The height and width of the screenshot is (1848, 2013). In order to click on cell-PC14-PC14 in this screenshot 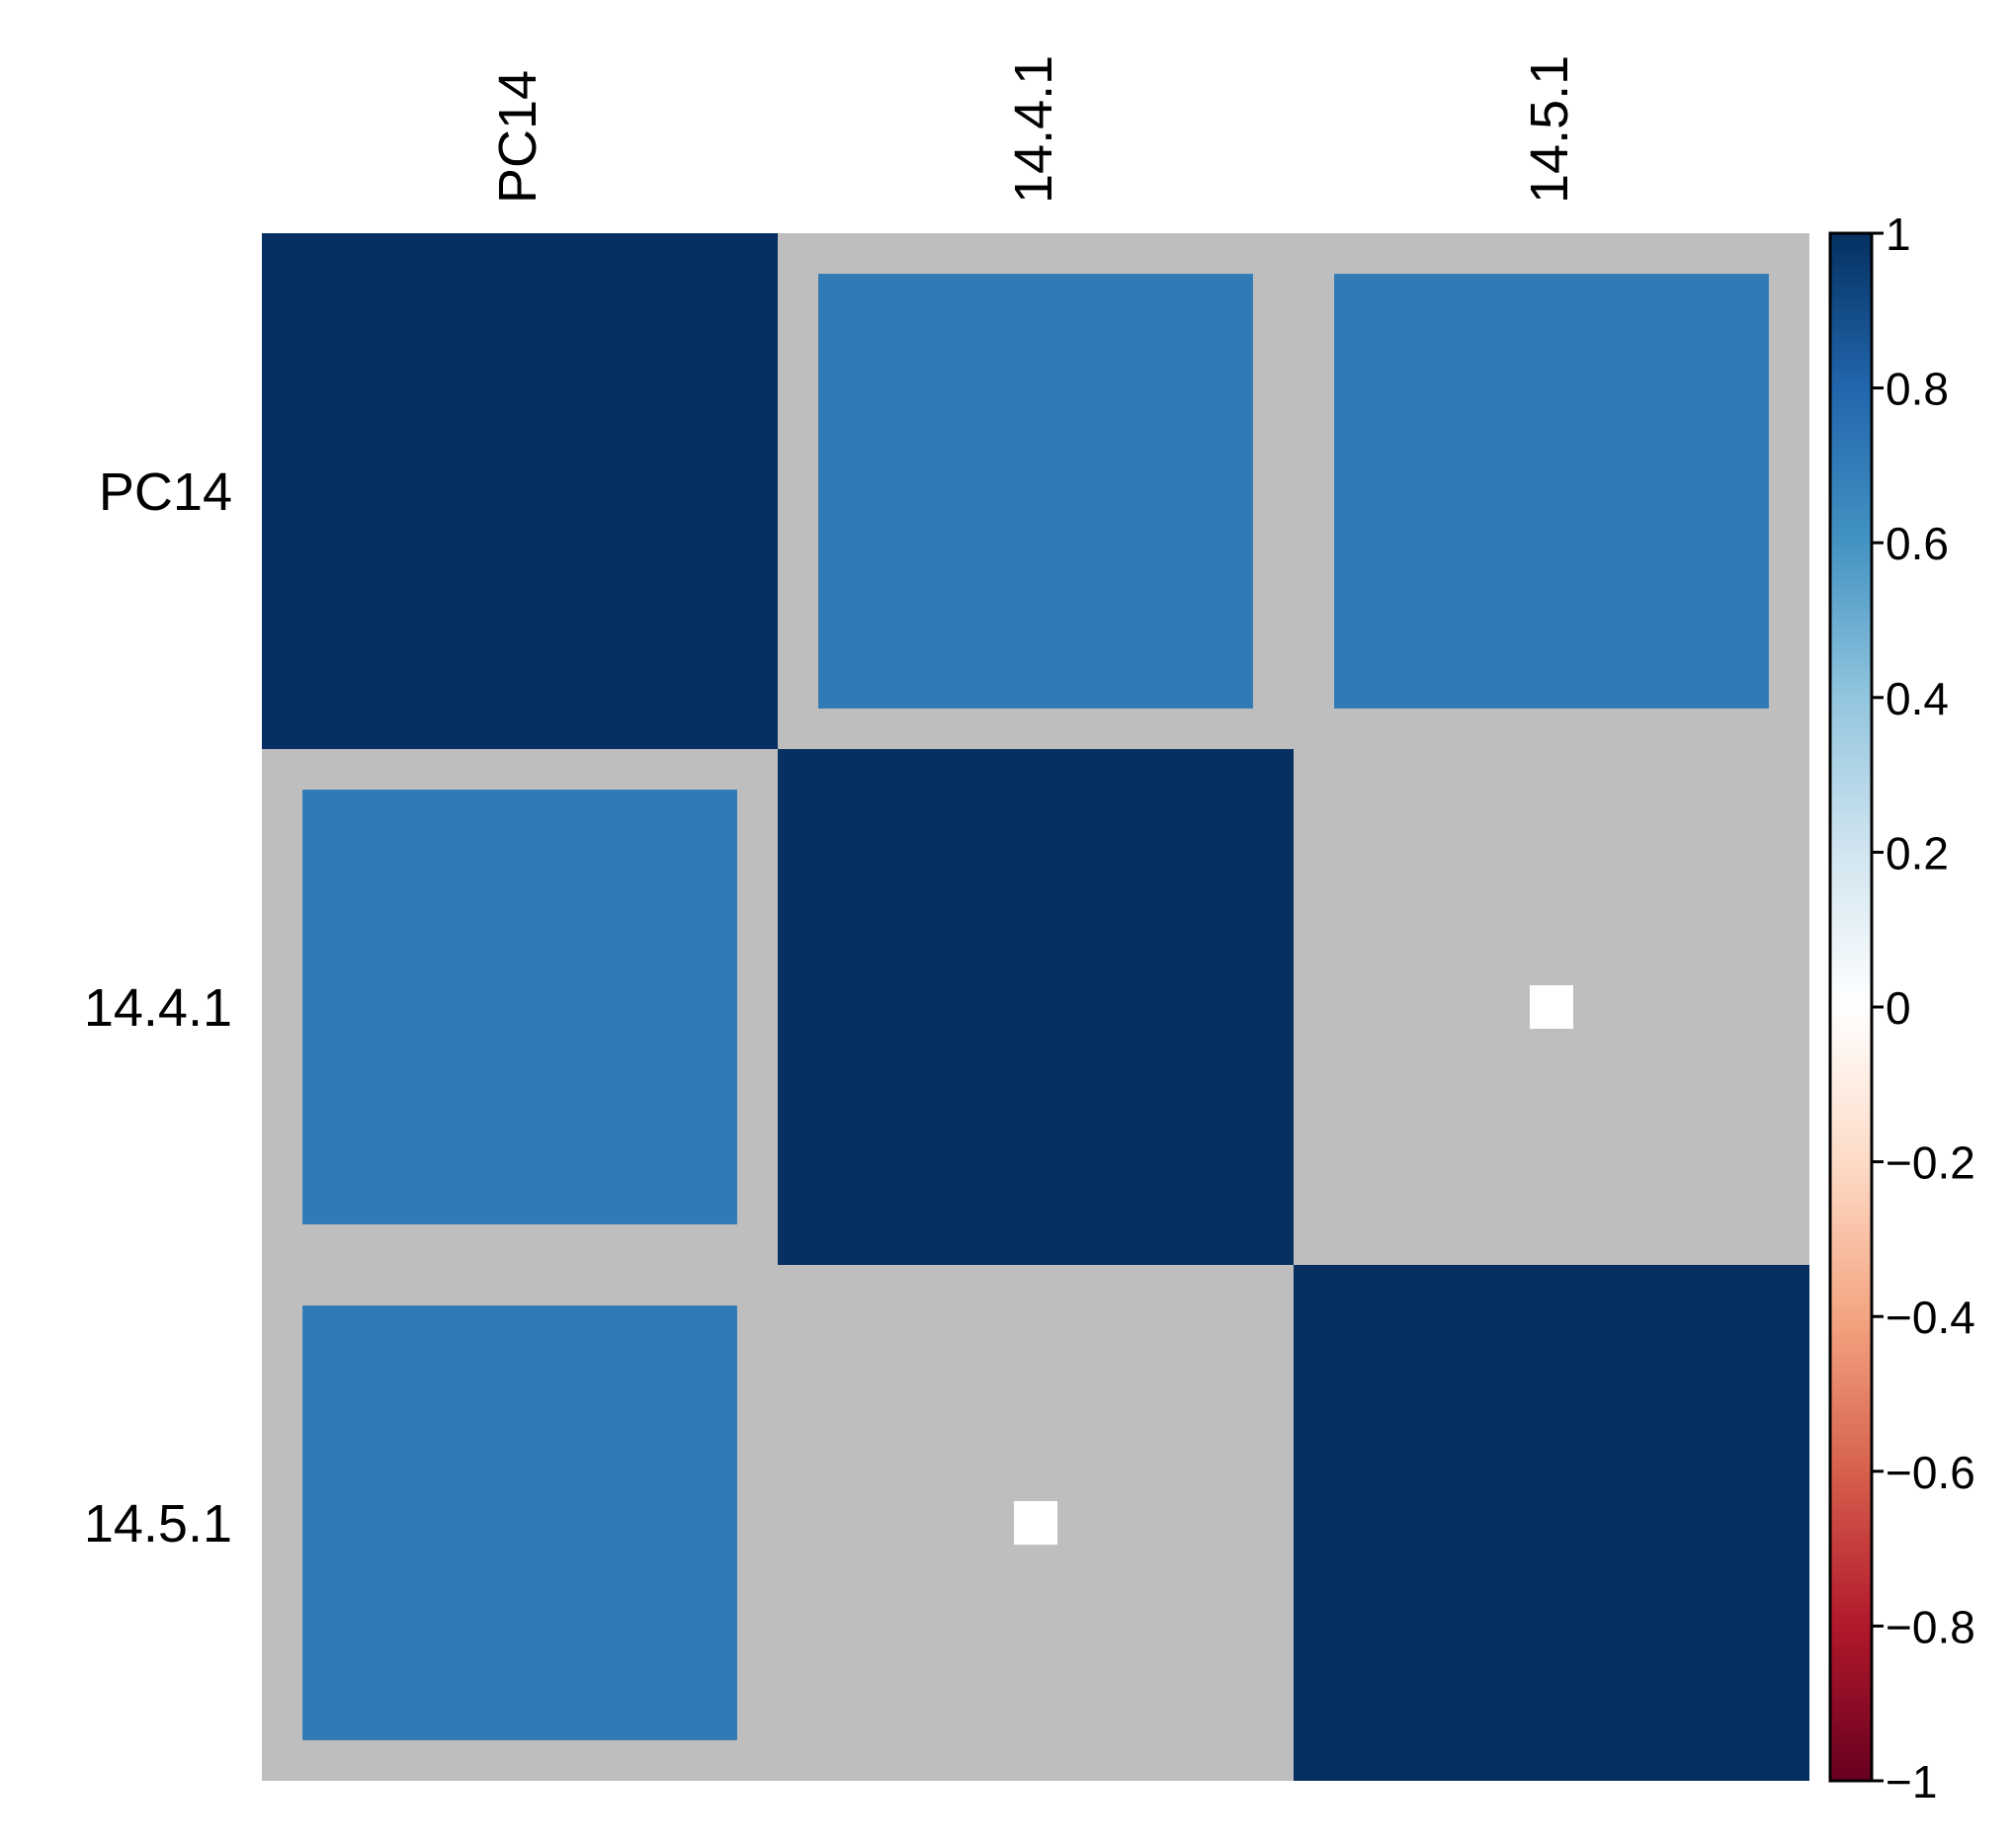, I will do `click(520, 491)`.